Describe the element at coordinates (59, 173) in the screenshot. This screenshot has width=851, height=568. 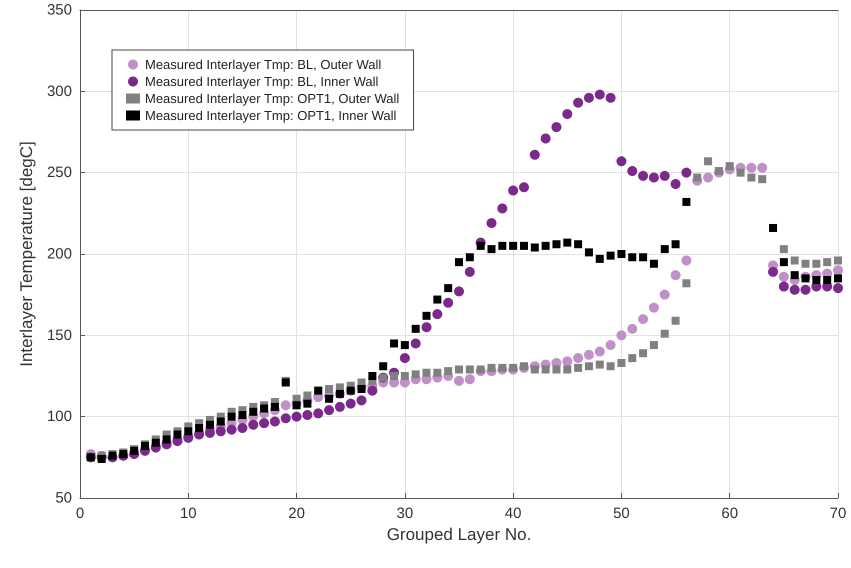
I see `y-tick-label: 250` at that location.